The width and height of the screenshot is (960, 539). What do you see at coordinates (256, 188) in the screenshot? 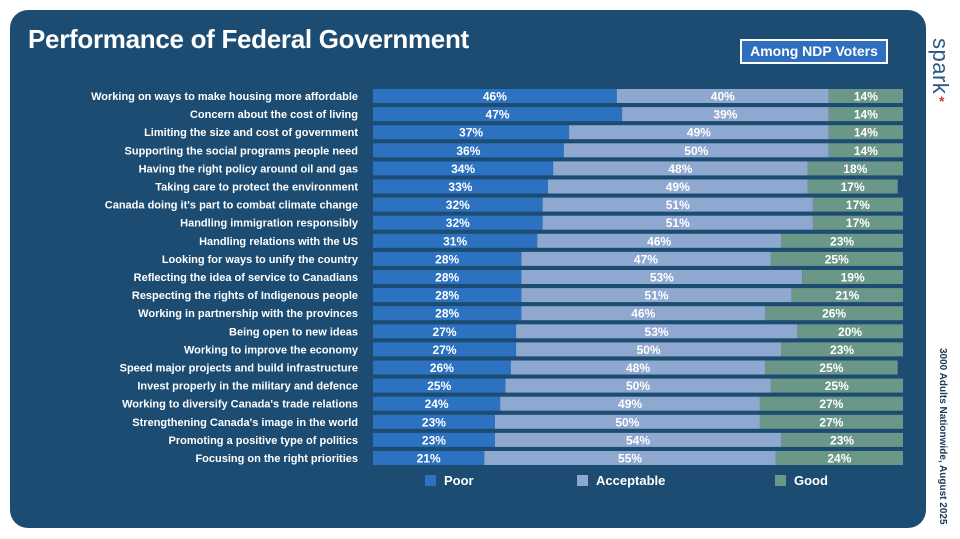
I see `category-label: Taking care to protect the environment` at bounding box center [256, 188].